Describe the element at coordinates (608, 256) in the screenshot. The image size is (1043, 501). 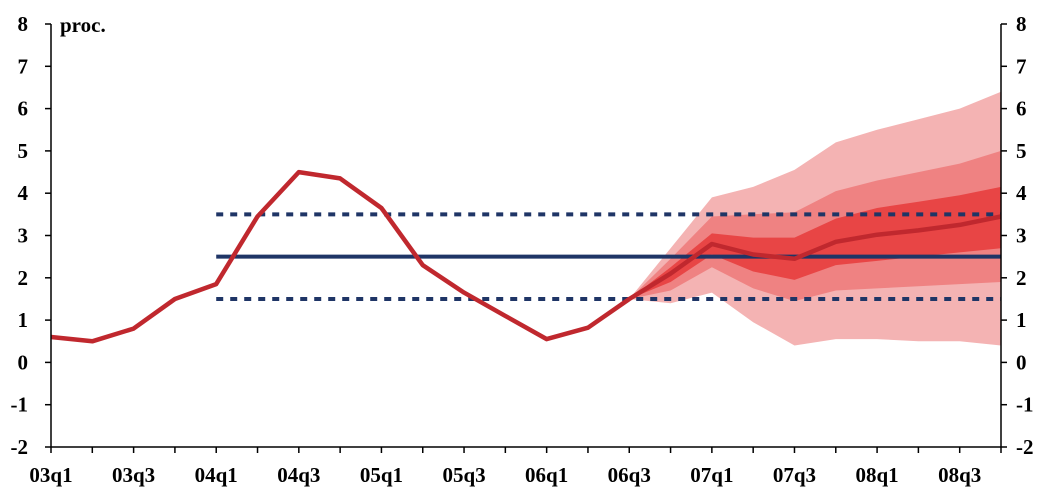
I see `reference-lines` at that location.